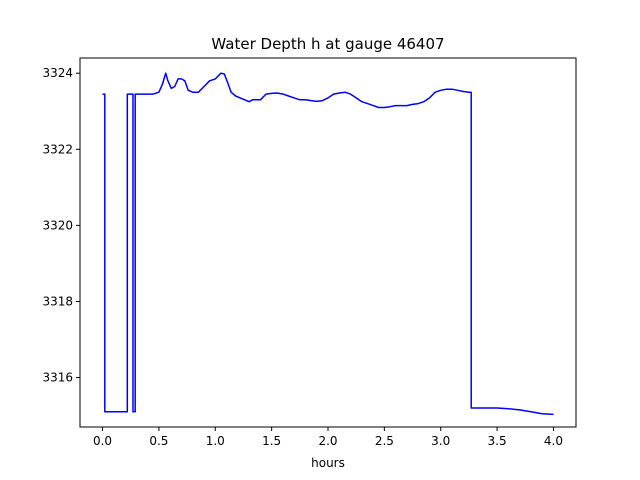 Image resolution: width=640 pixels, height=480 pixels. I want to click on y-tick-label: 3322, so click(57, 149).